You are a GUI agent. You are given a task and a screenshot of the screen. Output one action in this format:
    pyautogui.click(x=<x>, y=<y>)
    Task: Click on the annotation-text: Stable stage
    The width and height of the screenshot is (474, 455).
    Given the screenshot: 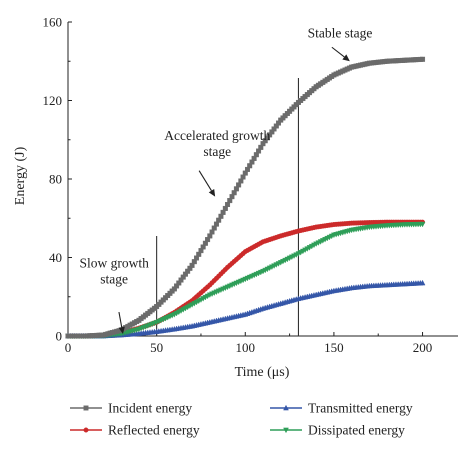 What is the action you would take?
    pyautogui.click(x=340, y=33)
    